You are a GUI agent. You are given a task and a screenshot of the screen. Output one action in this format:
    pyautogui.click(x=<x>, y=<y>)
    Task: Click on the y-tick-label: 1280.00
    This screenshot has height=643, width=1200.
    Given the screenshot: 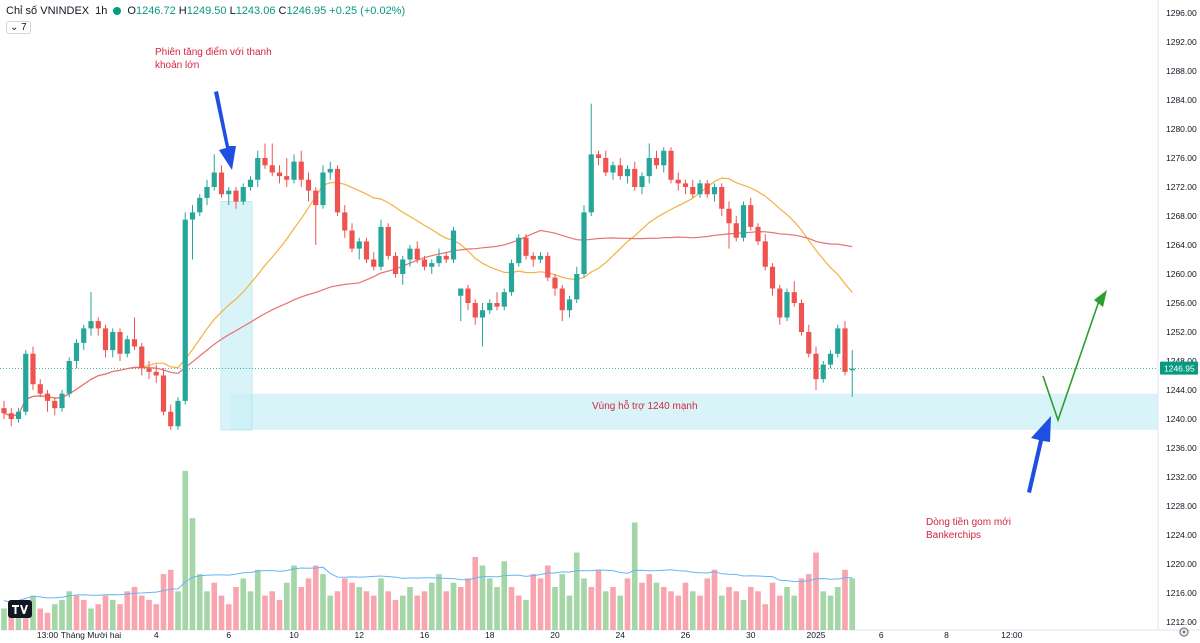 What is the action you would take?
    pyautogui.click(x=1181, y=129)
    